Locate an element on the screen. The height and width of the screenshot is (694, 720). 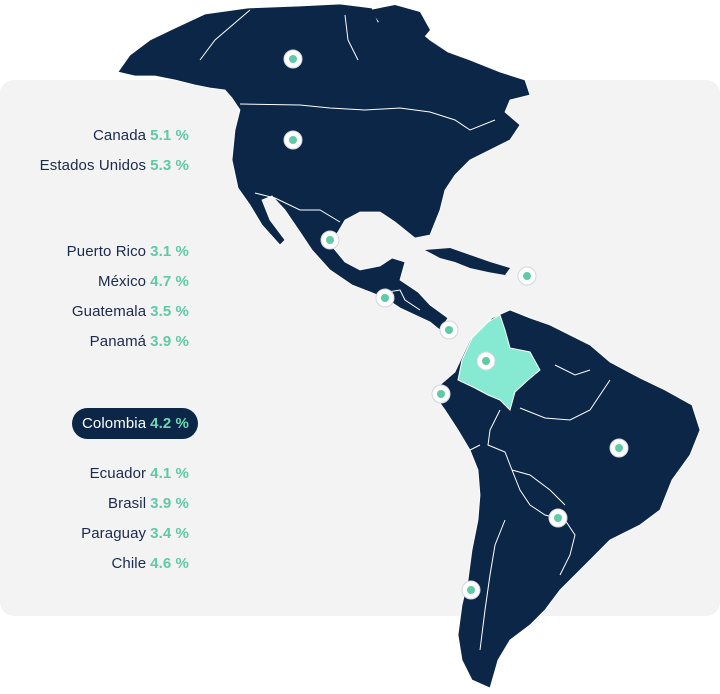
country-label-chile: Chile 4.6 % is located at coordinates (150, 563).